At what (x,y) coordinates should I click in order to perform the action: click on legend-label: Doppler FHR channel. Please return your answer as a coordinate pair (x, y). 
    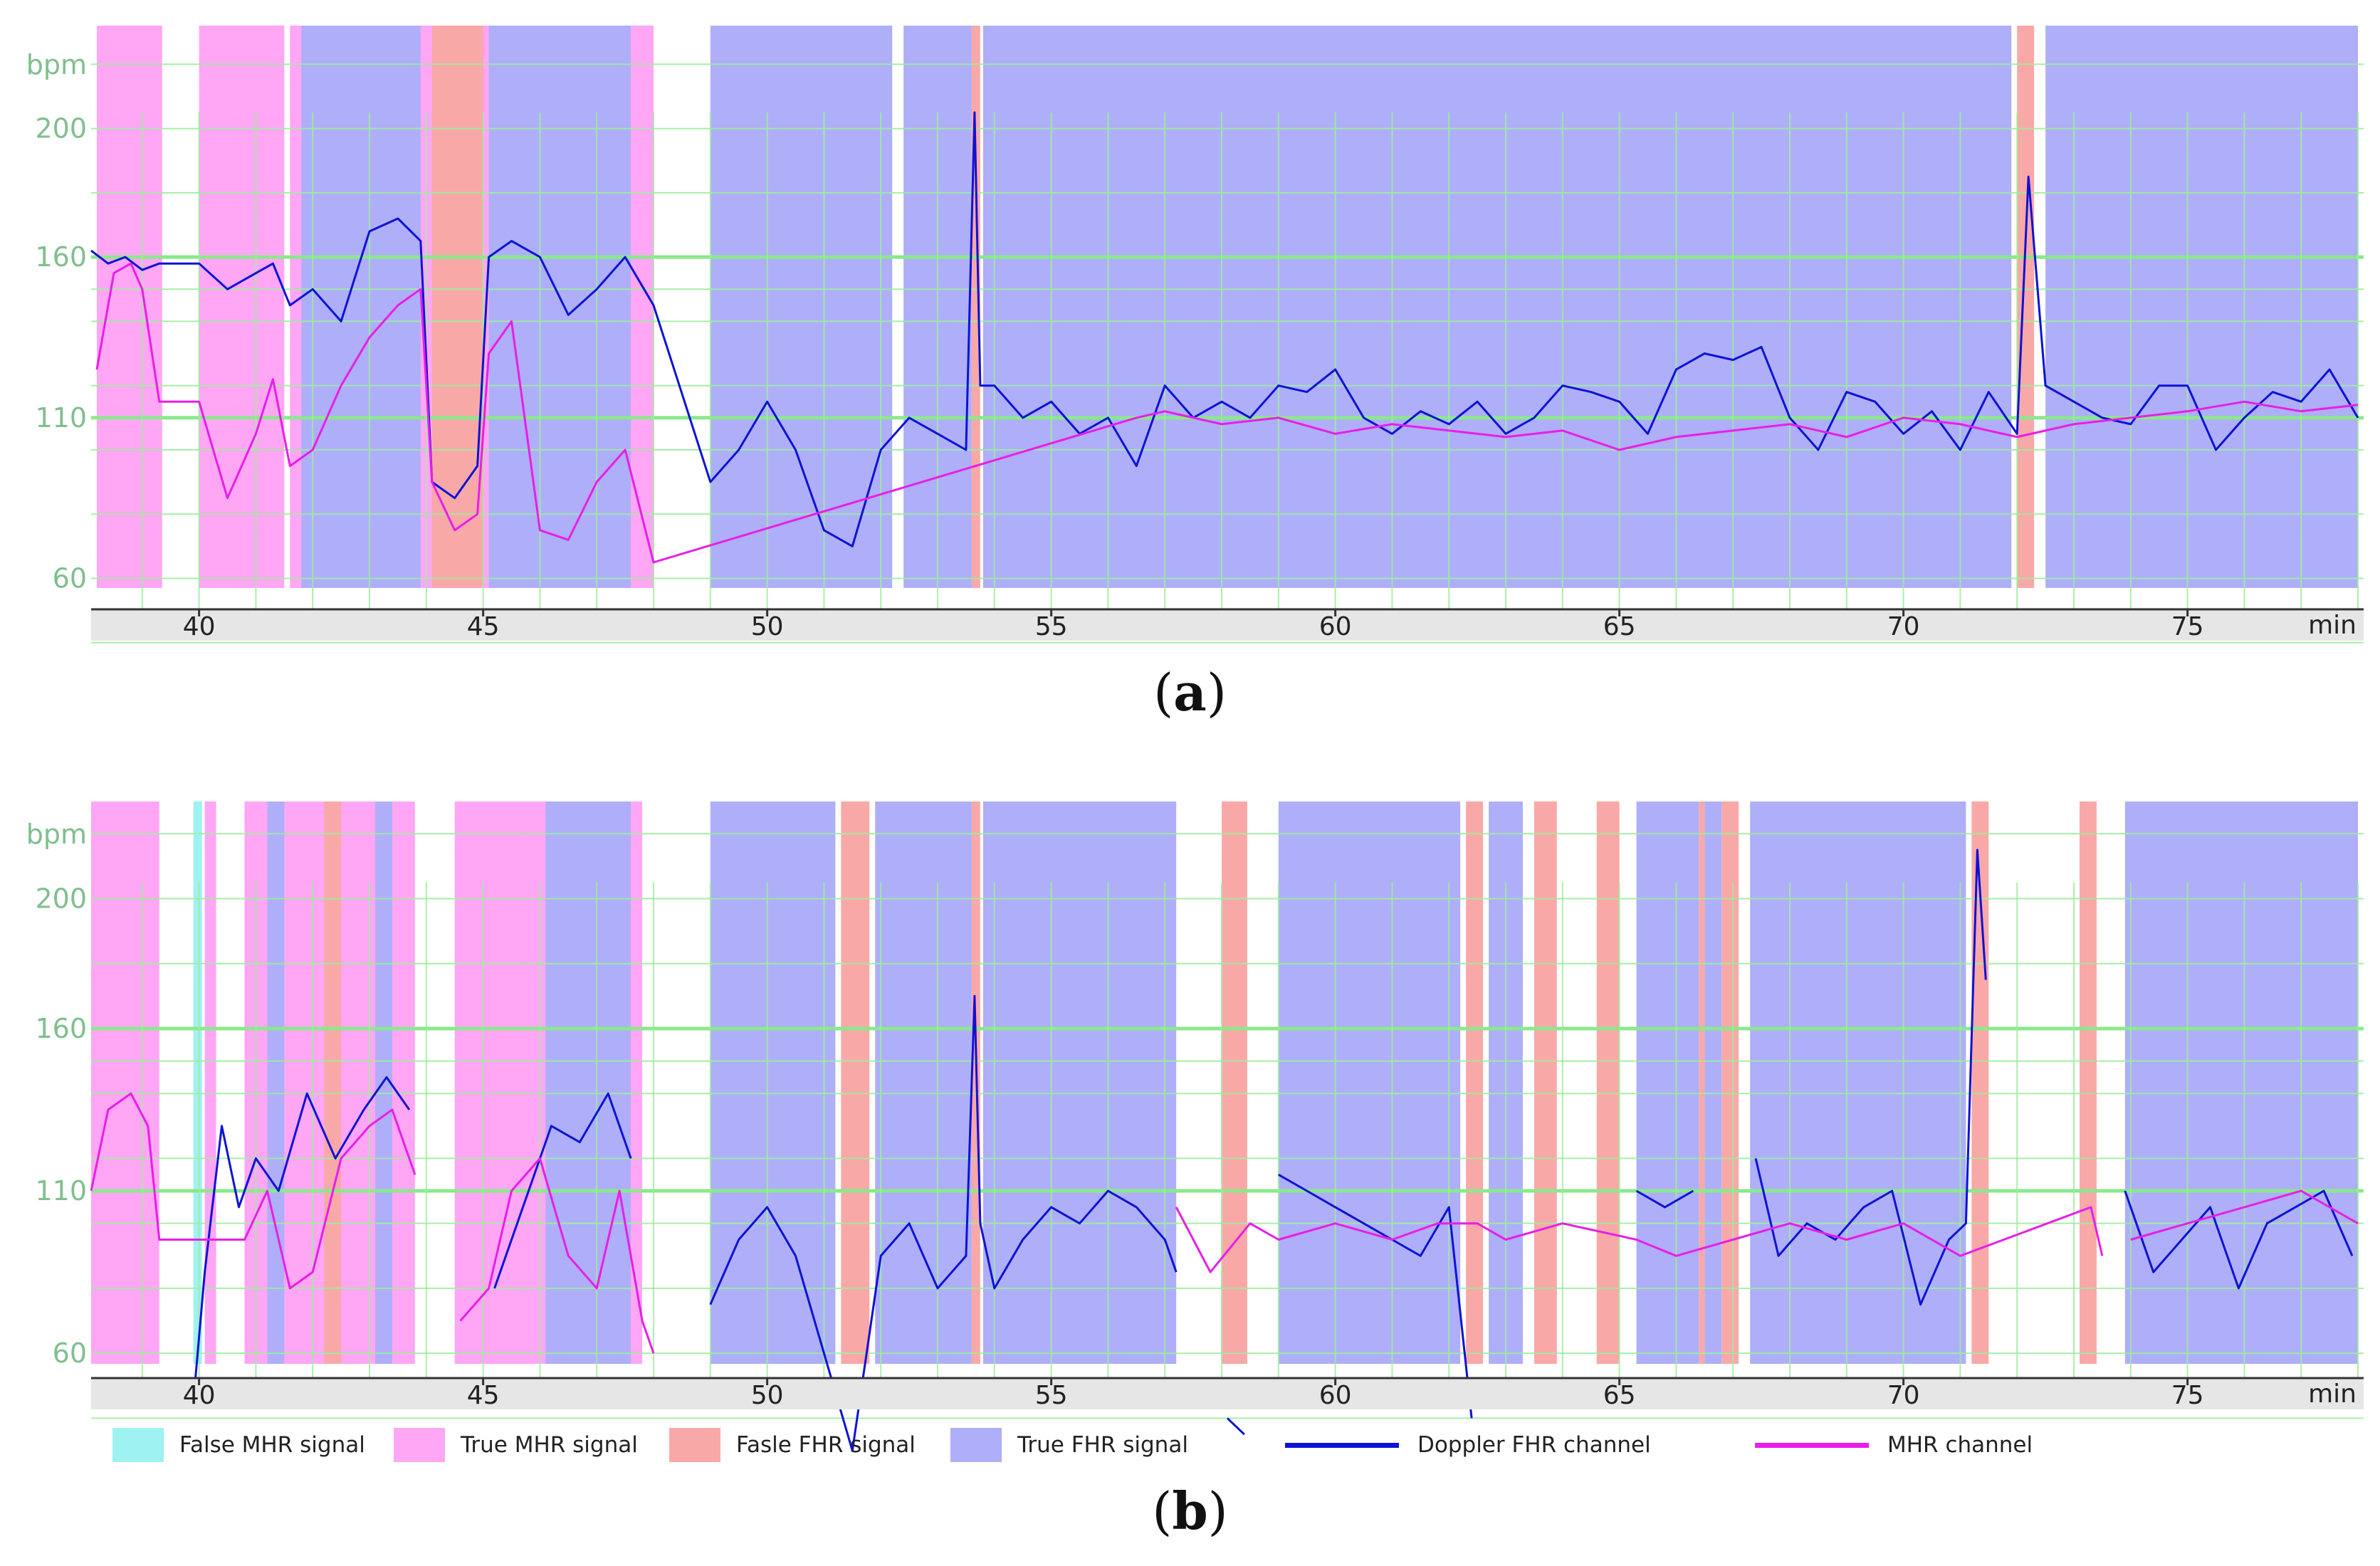
    Looking at the image, I should click on (1534, 1445).